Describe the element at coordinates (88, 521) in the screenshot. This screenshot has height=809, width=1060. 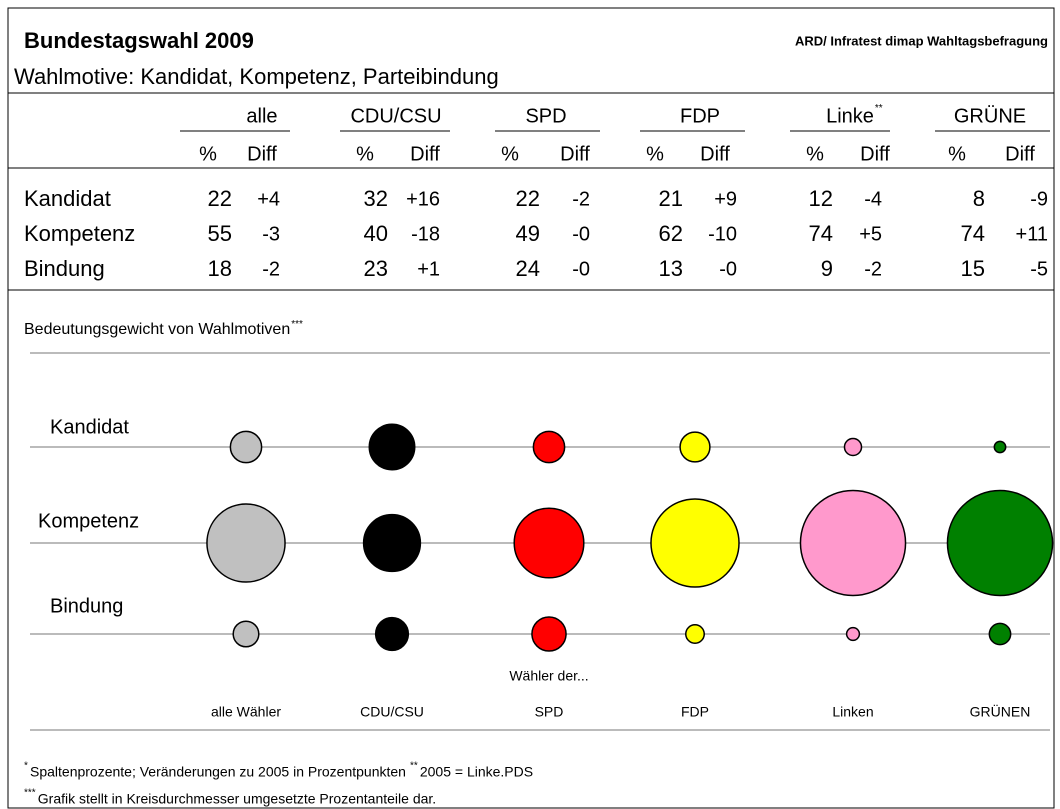
I see `graphic-row-label: Kompetenz` at that location.